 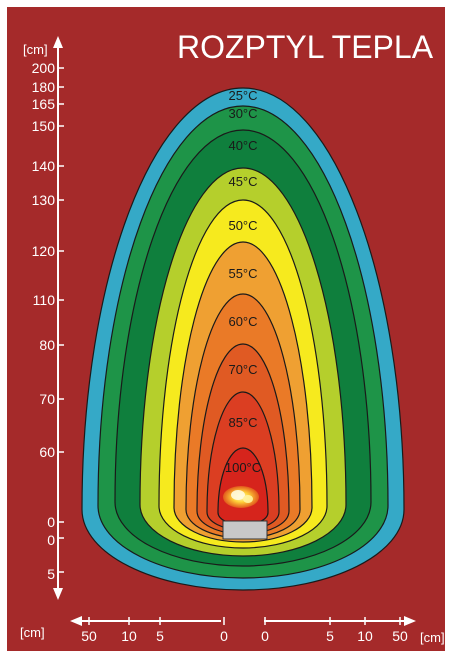 I want to click on zone-label: 70°C, so click(x=242, y=369).